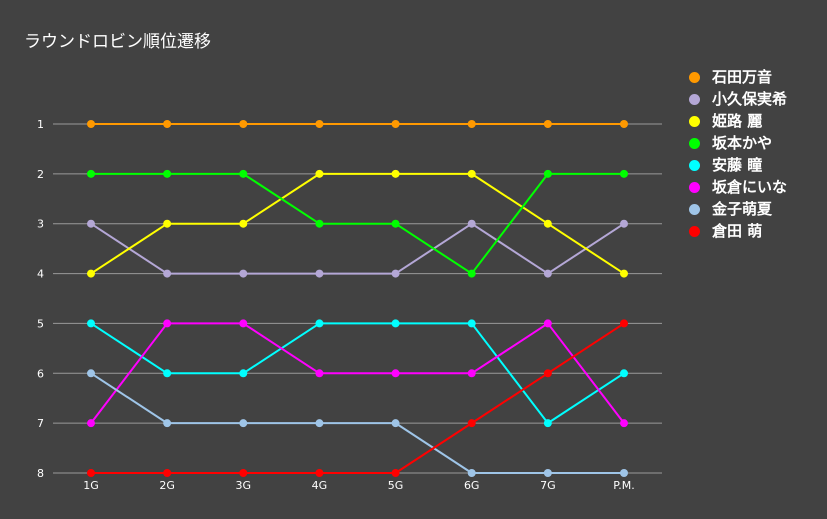 This screenshot has height=519, width=827. What do you see at coordinates (548, 485) in the screenshot?
I see `x-tick-label: 7G` at bounding box center [548, 485].